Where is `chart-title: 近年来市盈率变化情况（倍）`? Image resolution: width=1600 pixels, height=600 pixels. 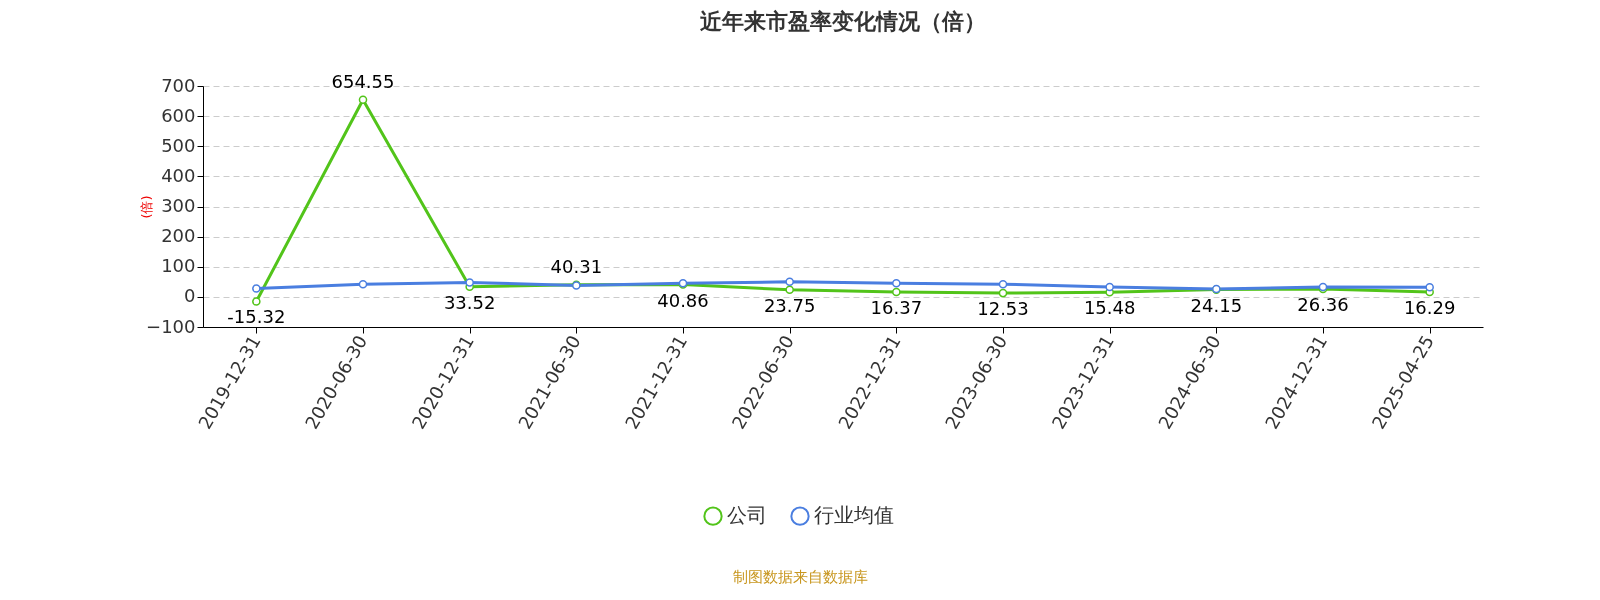
chart-title: 近年来市盈率变化情况（倍） is located at coordinates (842, 21).